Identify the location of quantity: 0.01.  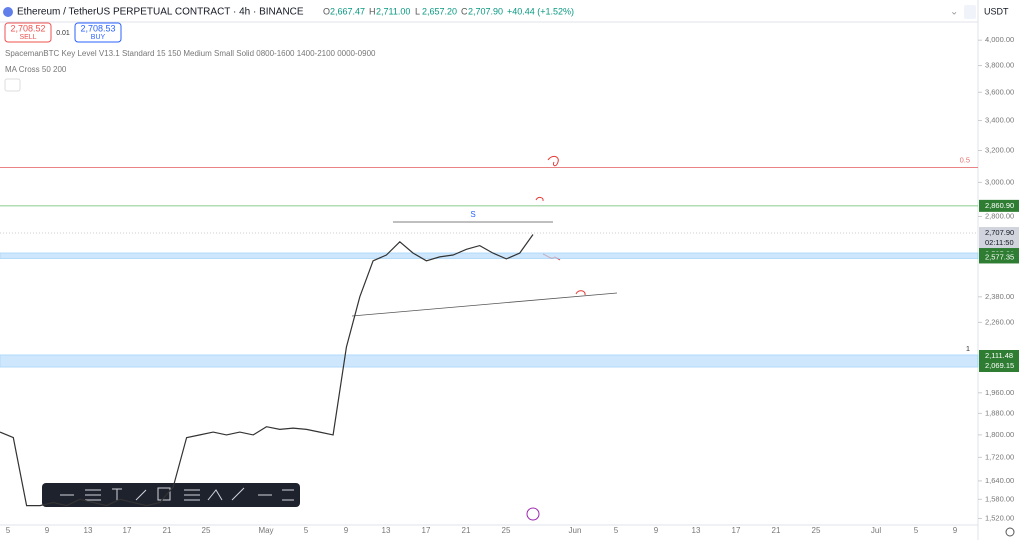
(63, 33).